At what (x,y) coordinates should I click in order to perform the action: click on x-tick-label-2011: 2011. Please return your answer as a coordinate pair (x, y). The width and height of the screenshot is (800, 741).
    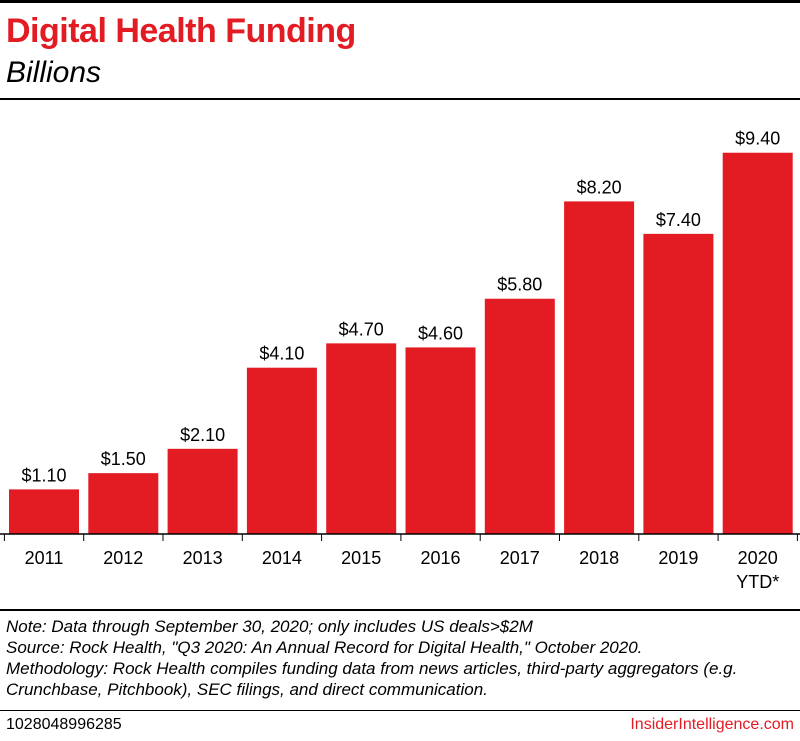
    Looking at the image, I should click on (44, 558).